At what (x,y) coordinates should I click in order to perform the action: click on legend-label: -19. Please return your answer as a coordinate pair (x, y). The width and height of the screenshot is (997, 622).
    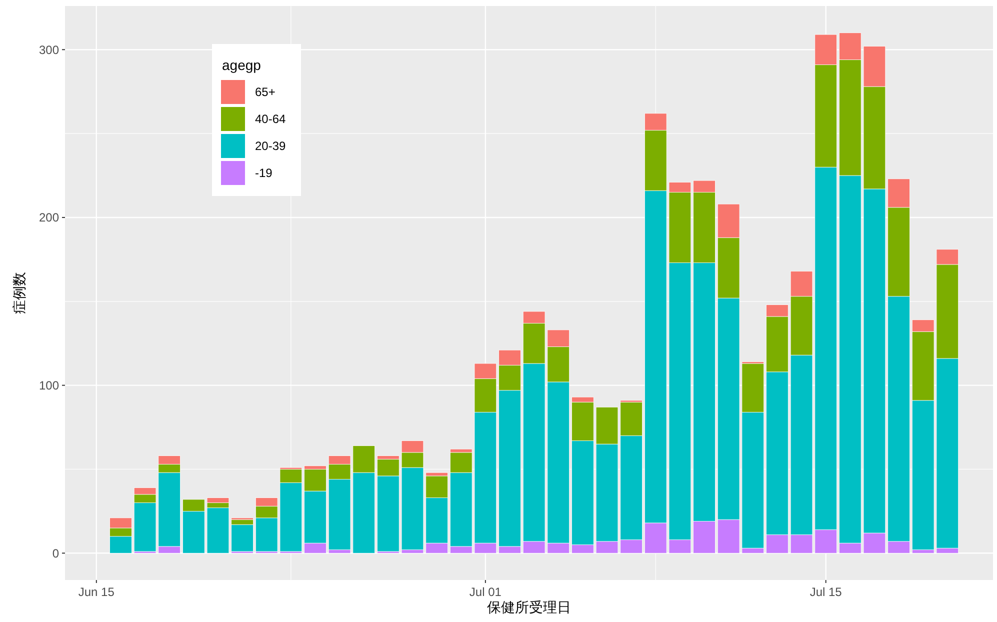
    Looking at the image, I should click on (264, 173).